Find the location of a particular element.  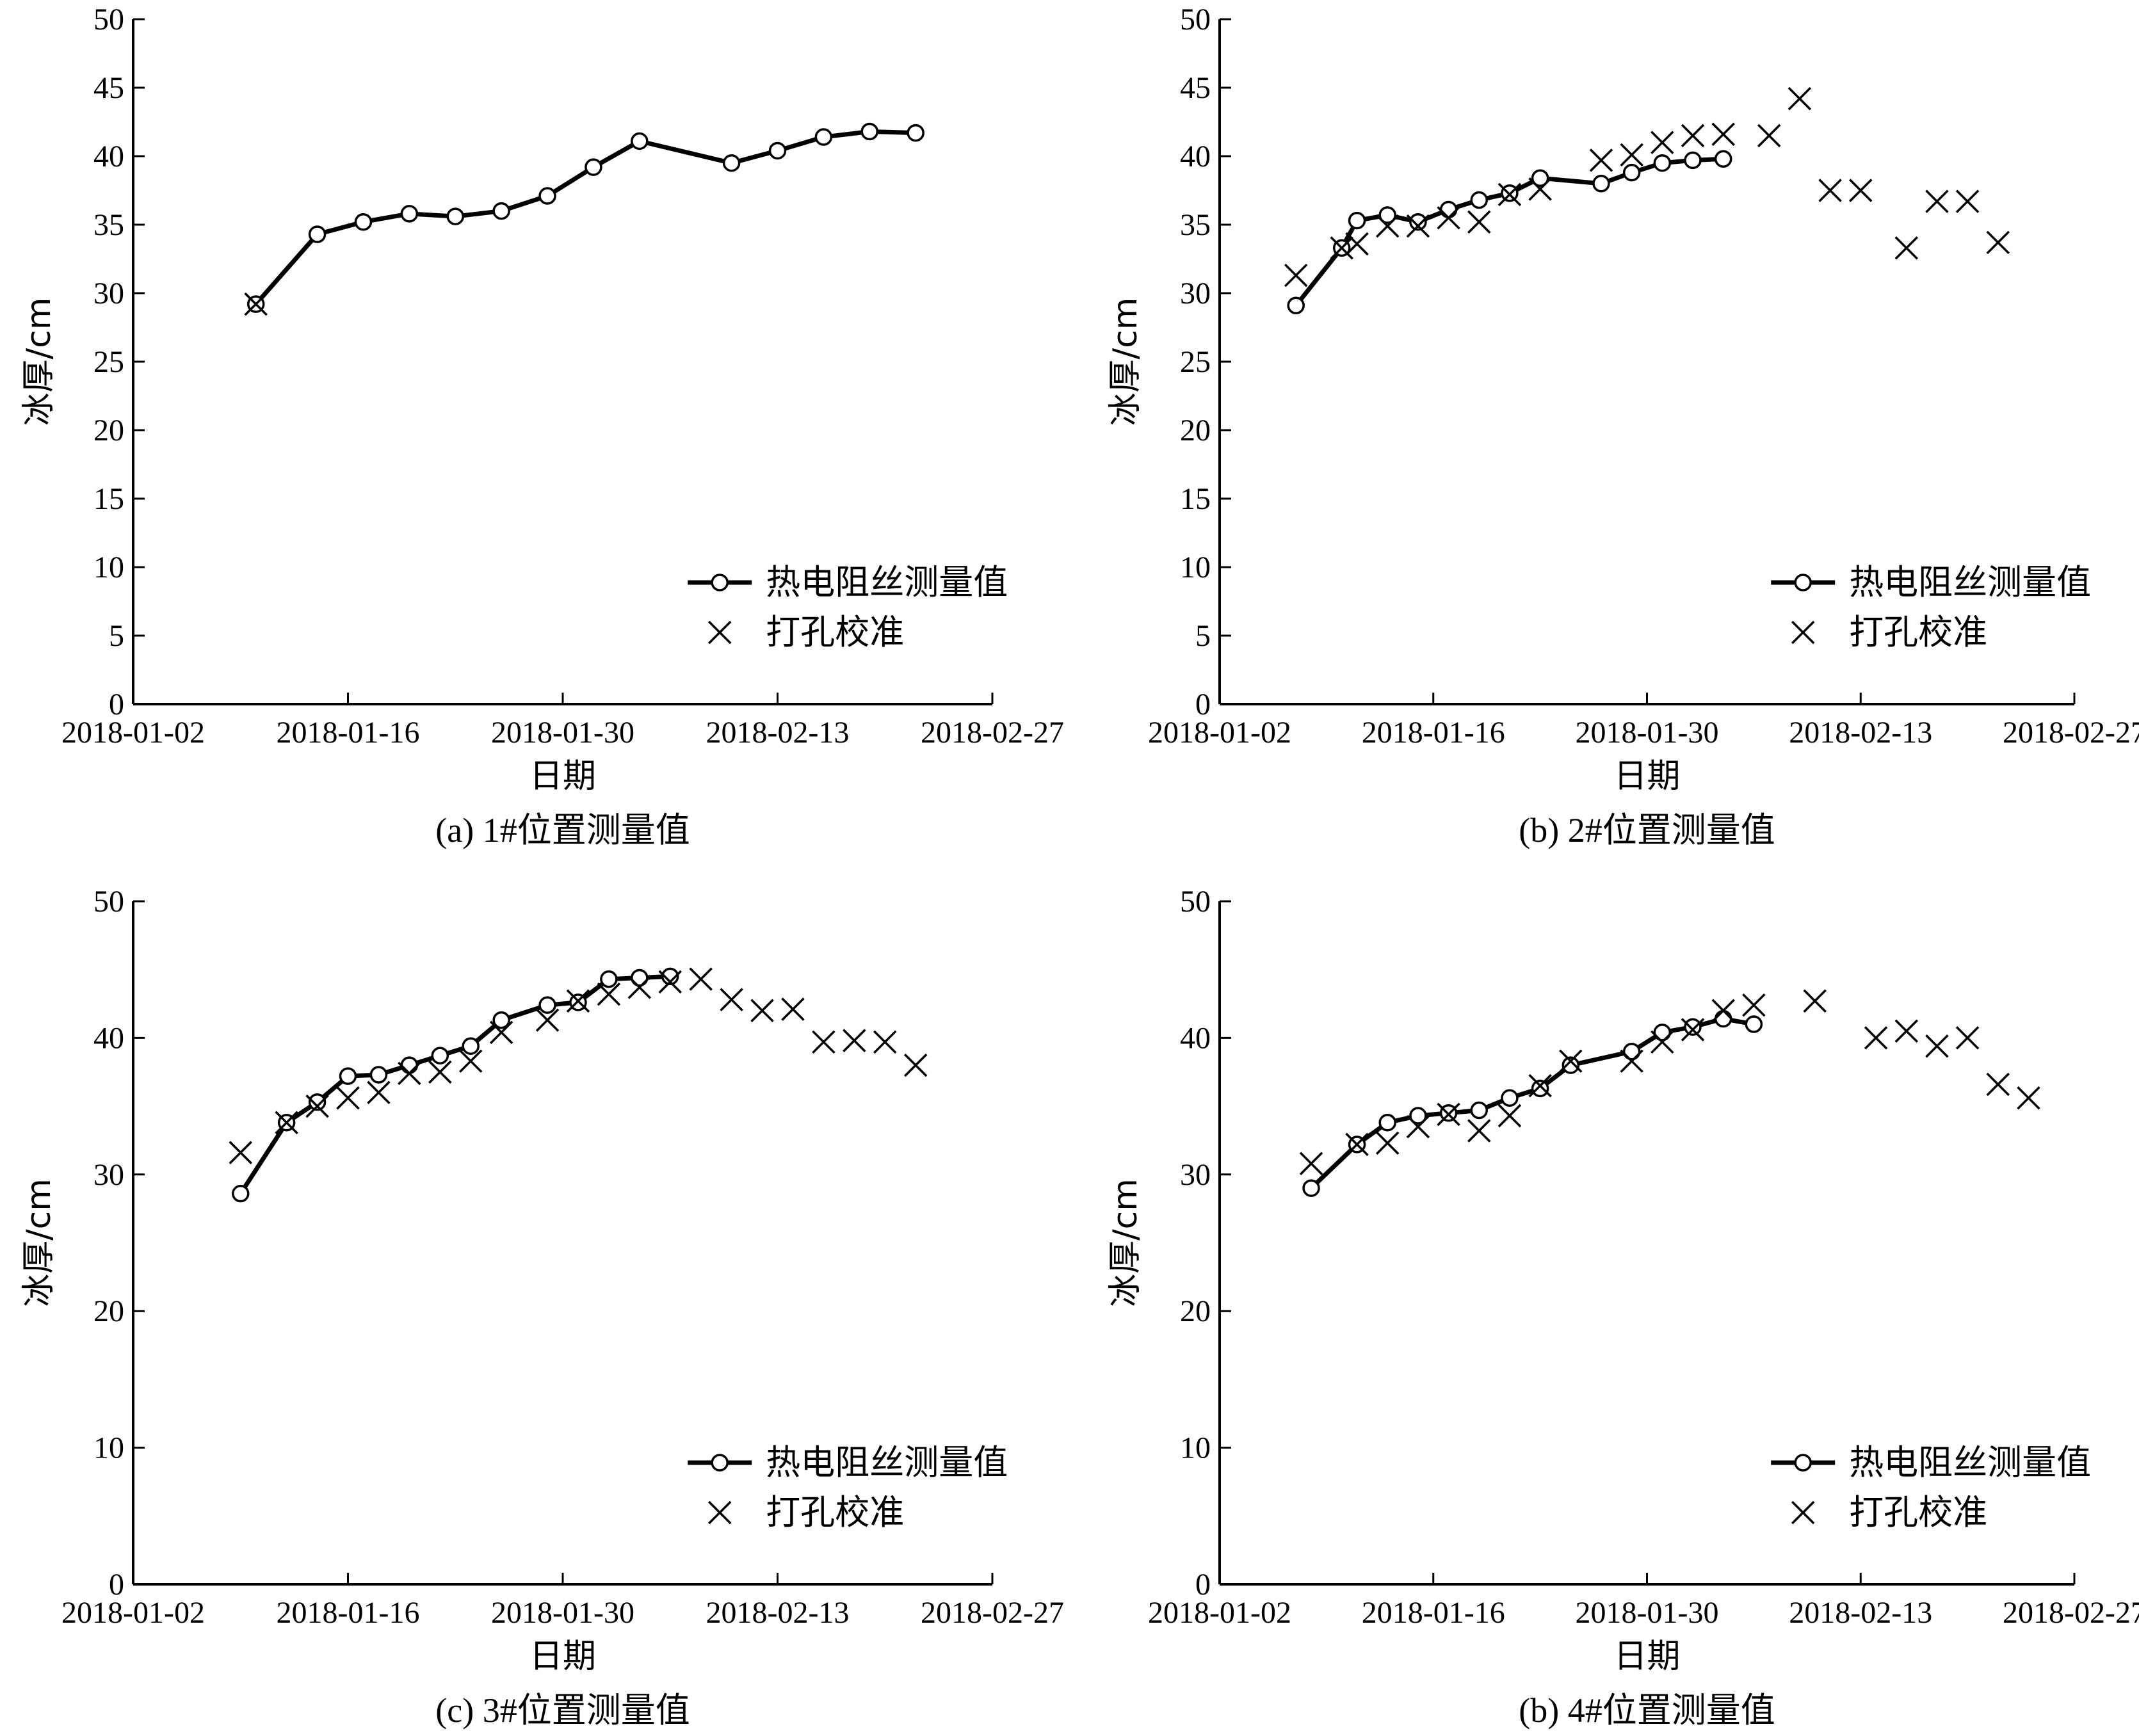

y-tick-label: 45 is located at coordinates (108, 88).